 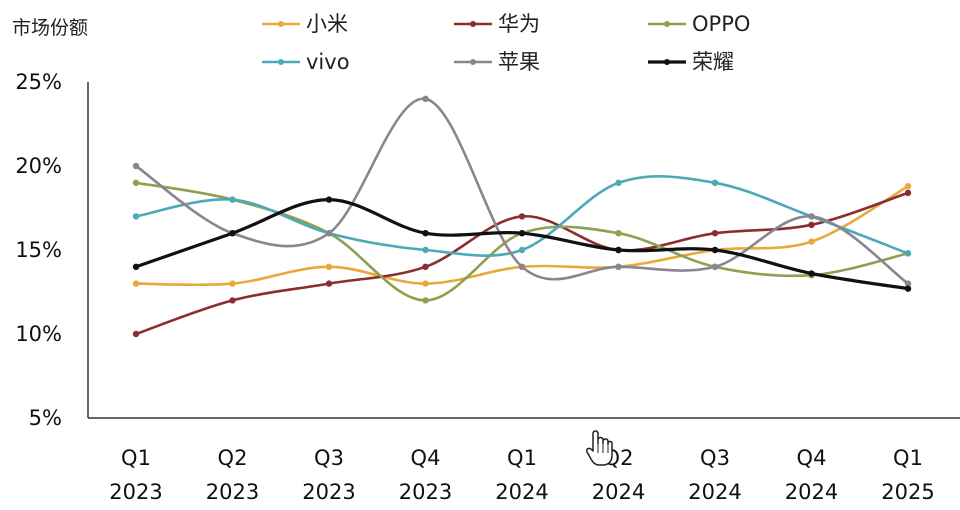 I want to click on legend-label: OPPO, so click(x=721, y=24).